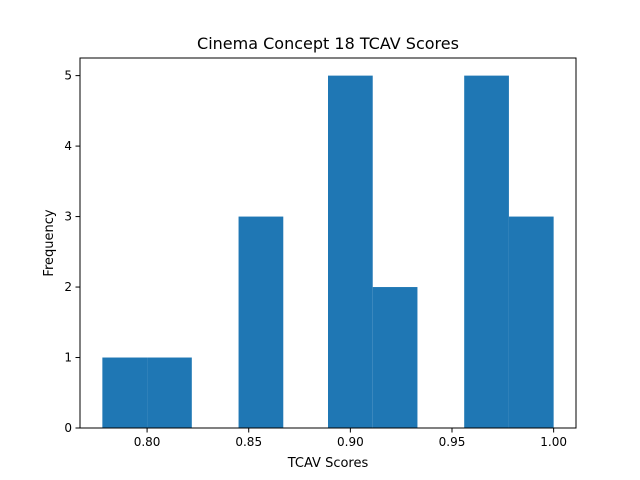  I want to click on x-tick-label: 0.95, so click(452, 442).